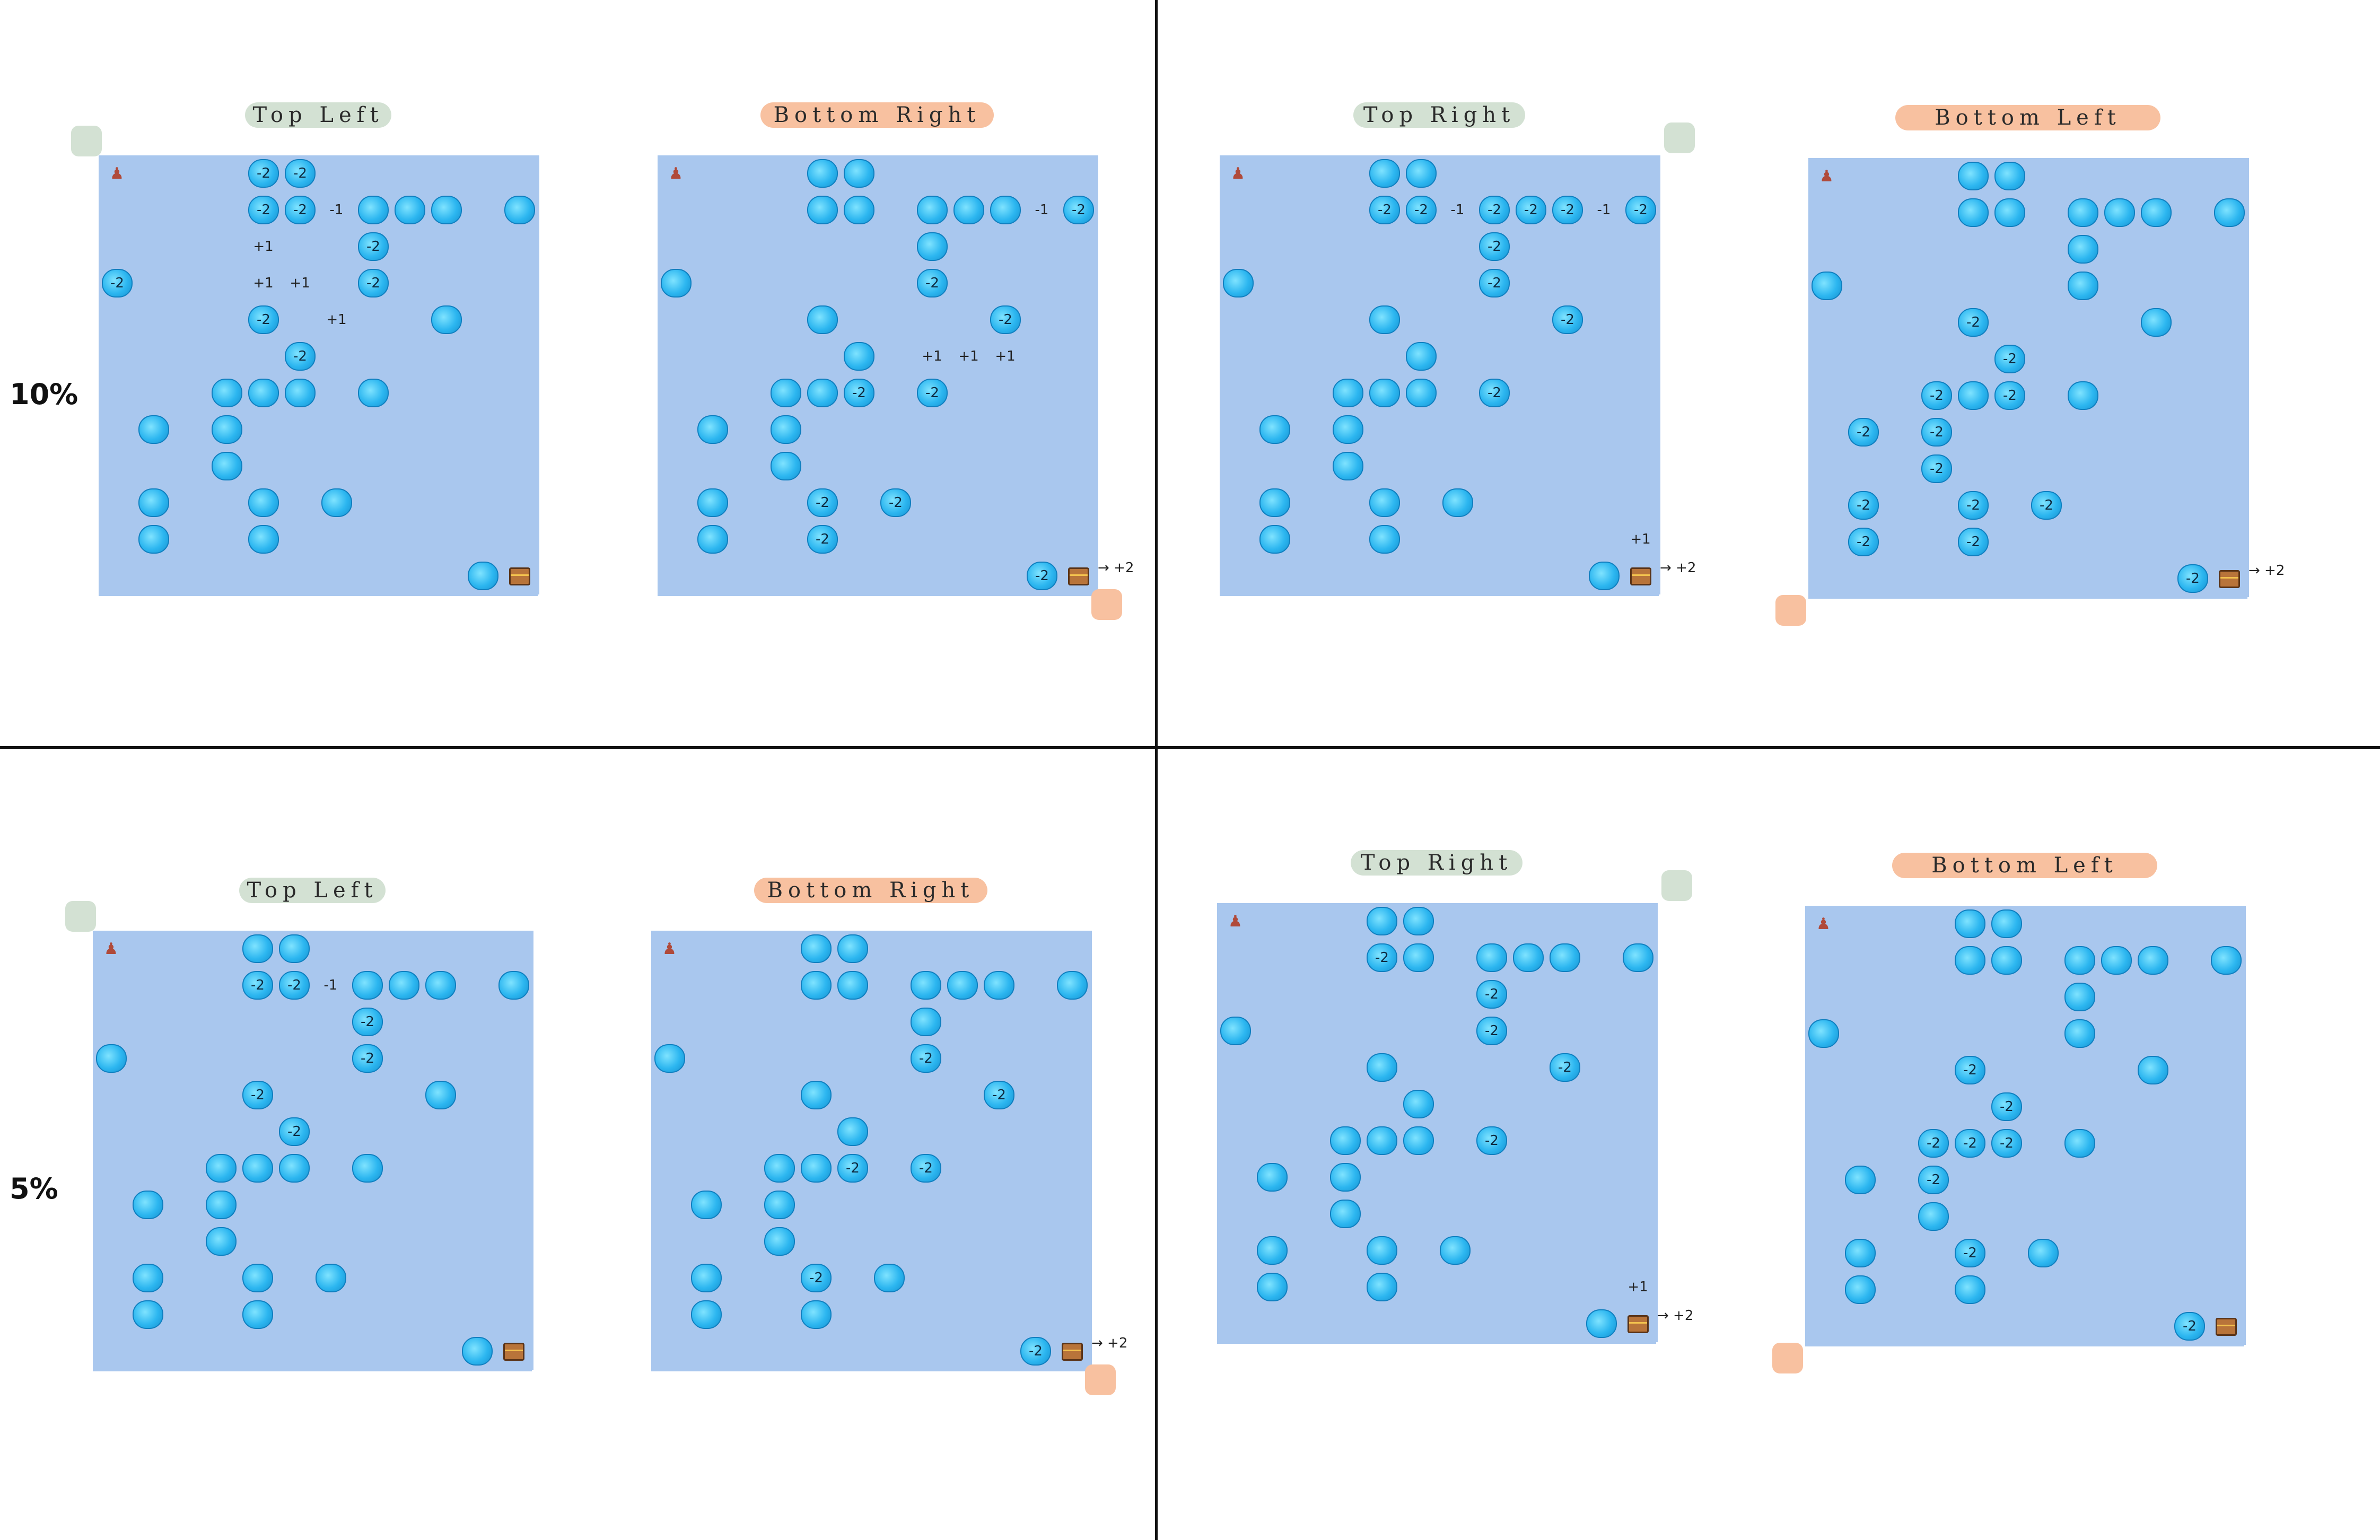 This screenshot has width=2380, height=1540. I want to click on corner-marker, so click(86, 141).